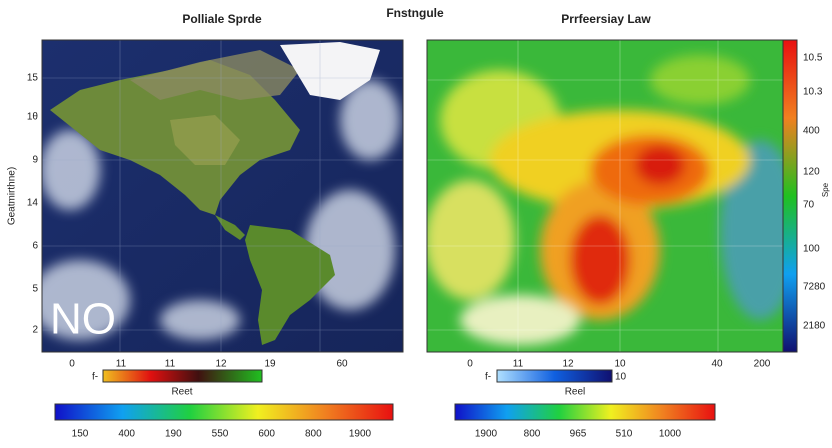 Image resolution: width=832 pixels, height=448 pixels. I want to click on colorbar-tick-label: 10.3, so click(813, 92).